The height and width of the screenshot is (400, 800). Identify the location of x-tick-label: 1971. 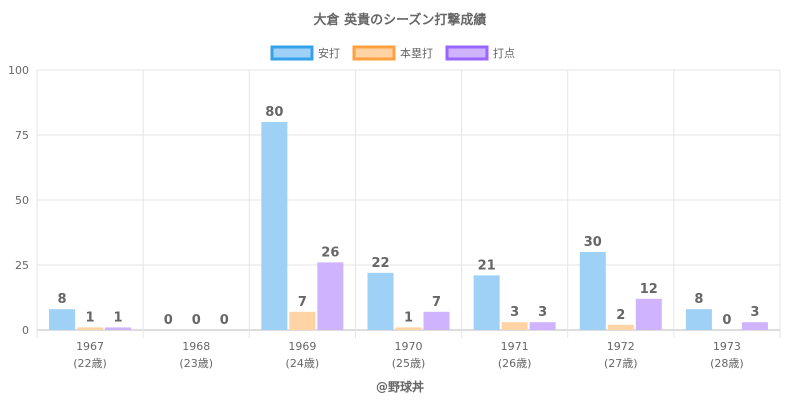
(515, 346).